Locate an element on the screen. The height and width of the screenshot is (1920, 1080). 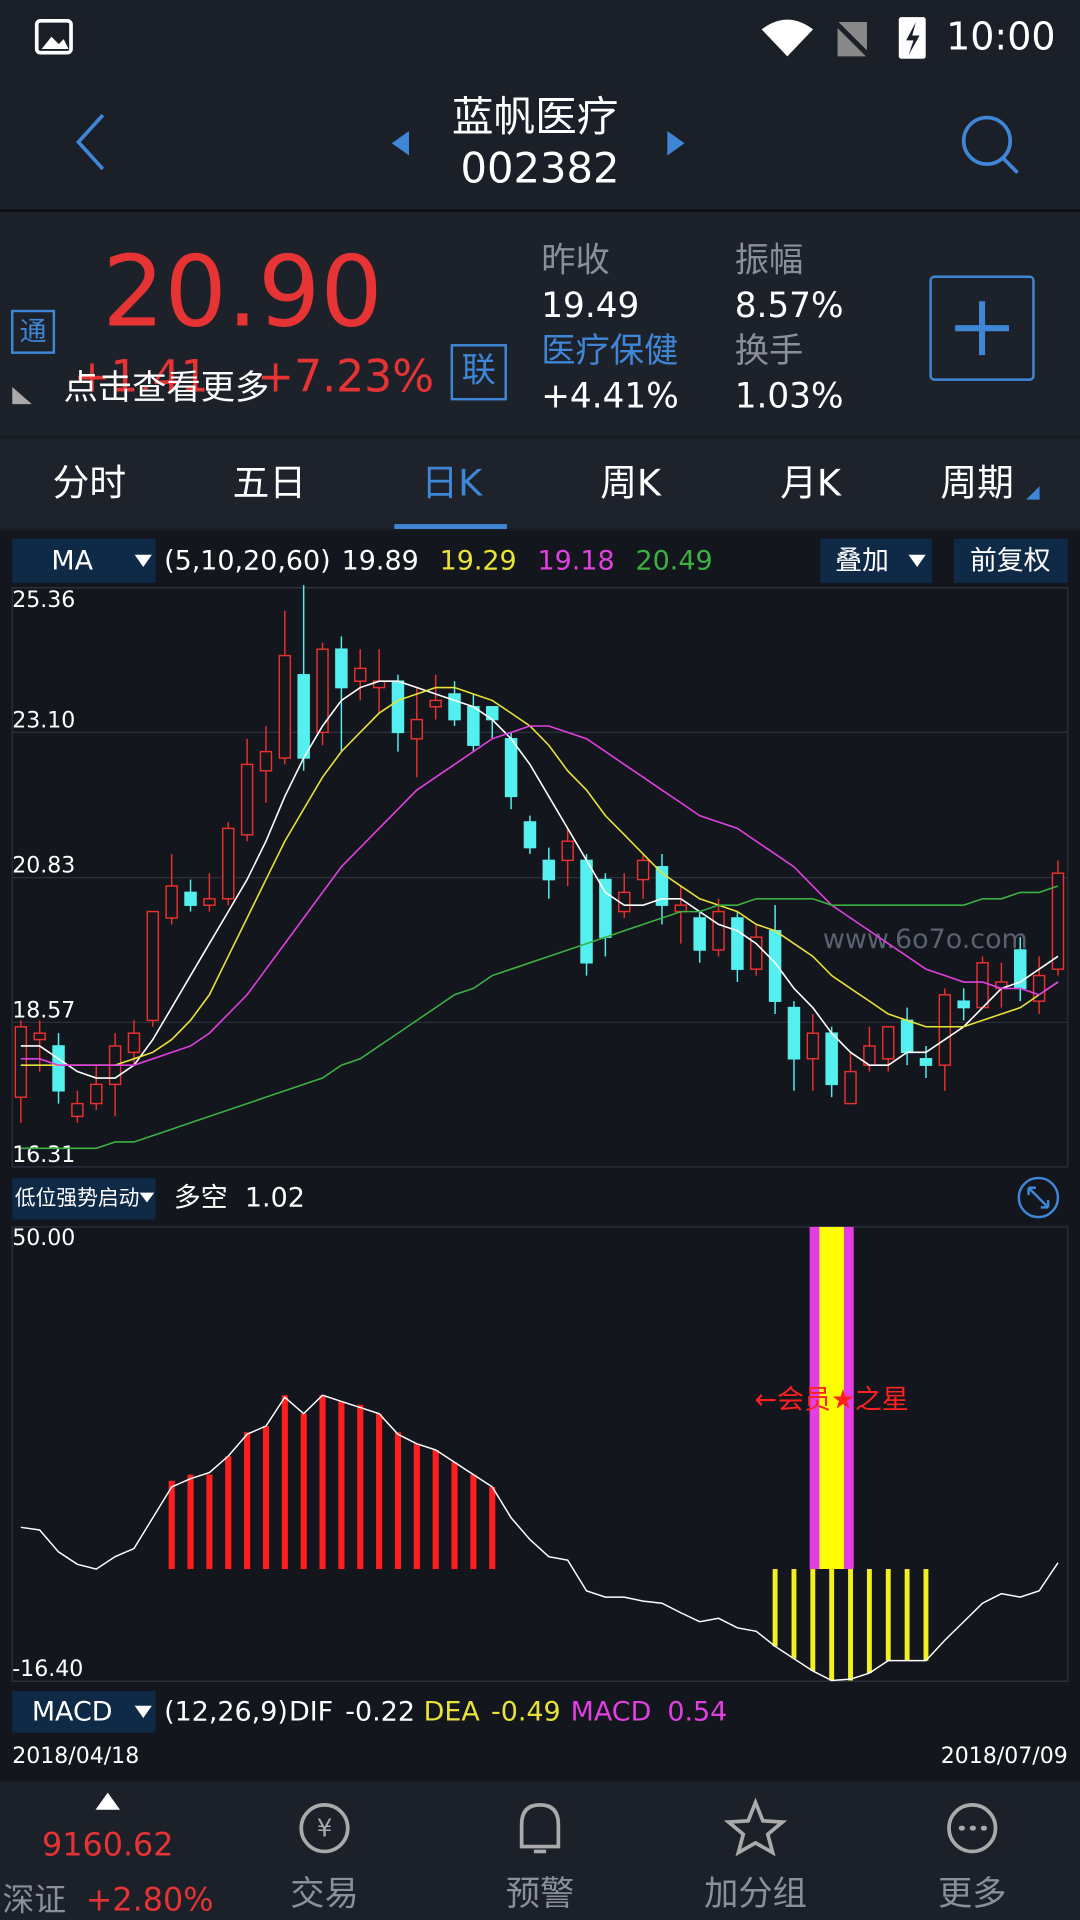
gallery-icon is located at coordinates (53, 36).